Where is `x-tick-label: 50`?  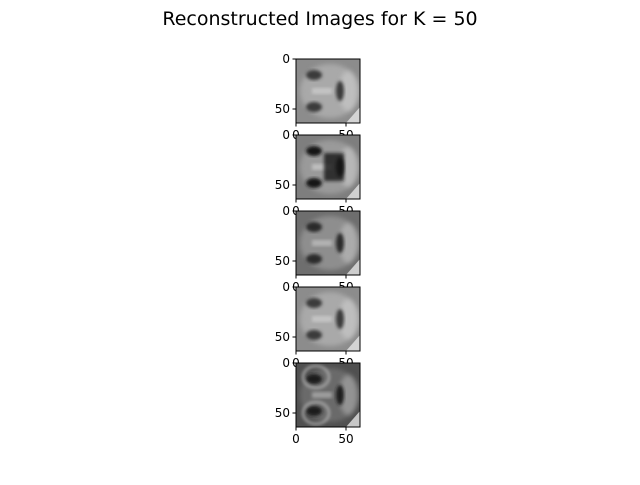
x-tick-label: 50 is located at coordinates (345, 439).